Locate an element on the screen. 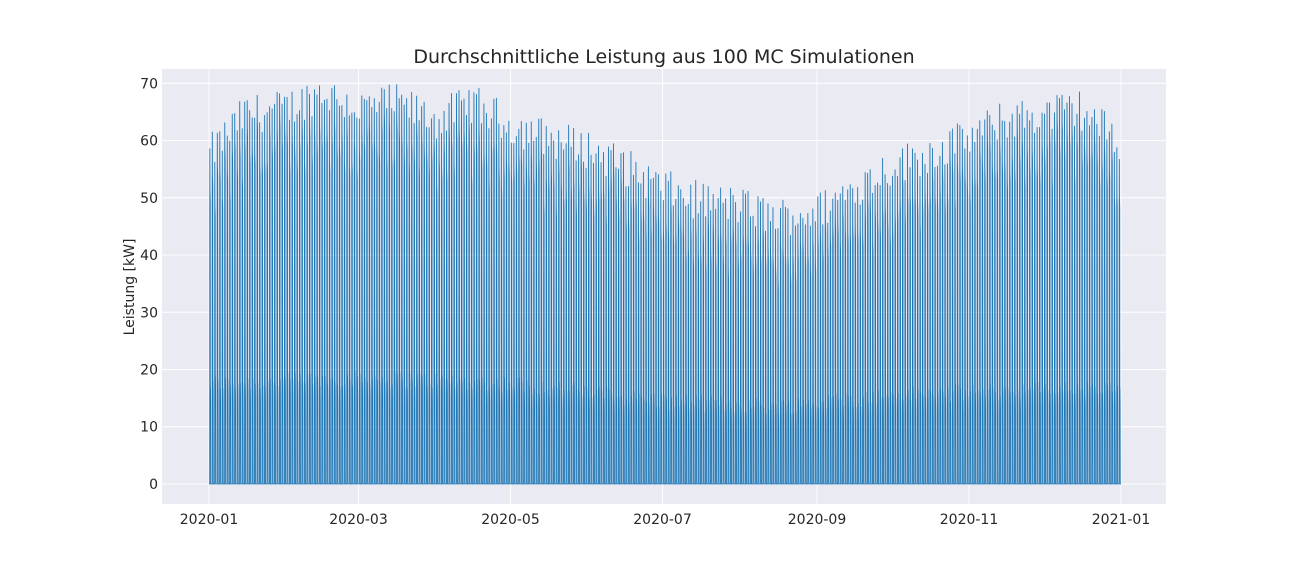 This screenshot has width=1296, height=581. x-tick-label: 2020-07 is located at coordinates (662, 520).